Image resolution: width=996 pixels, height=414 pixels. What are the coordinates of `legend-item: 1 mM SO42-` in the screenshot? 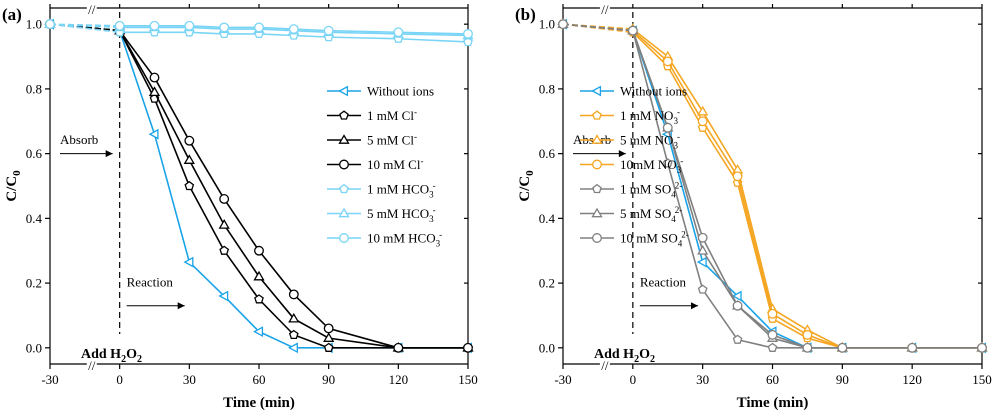 It's located at (631, 190).